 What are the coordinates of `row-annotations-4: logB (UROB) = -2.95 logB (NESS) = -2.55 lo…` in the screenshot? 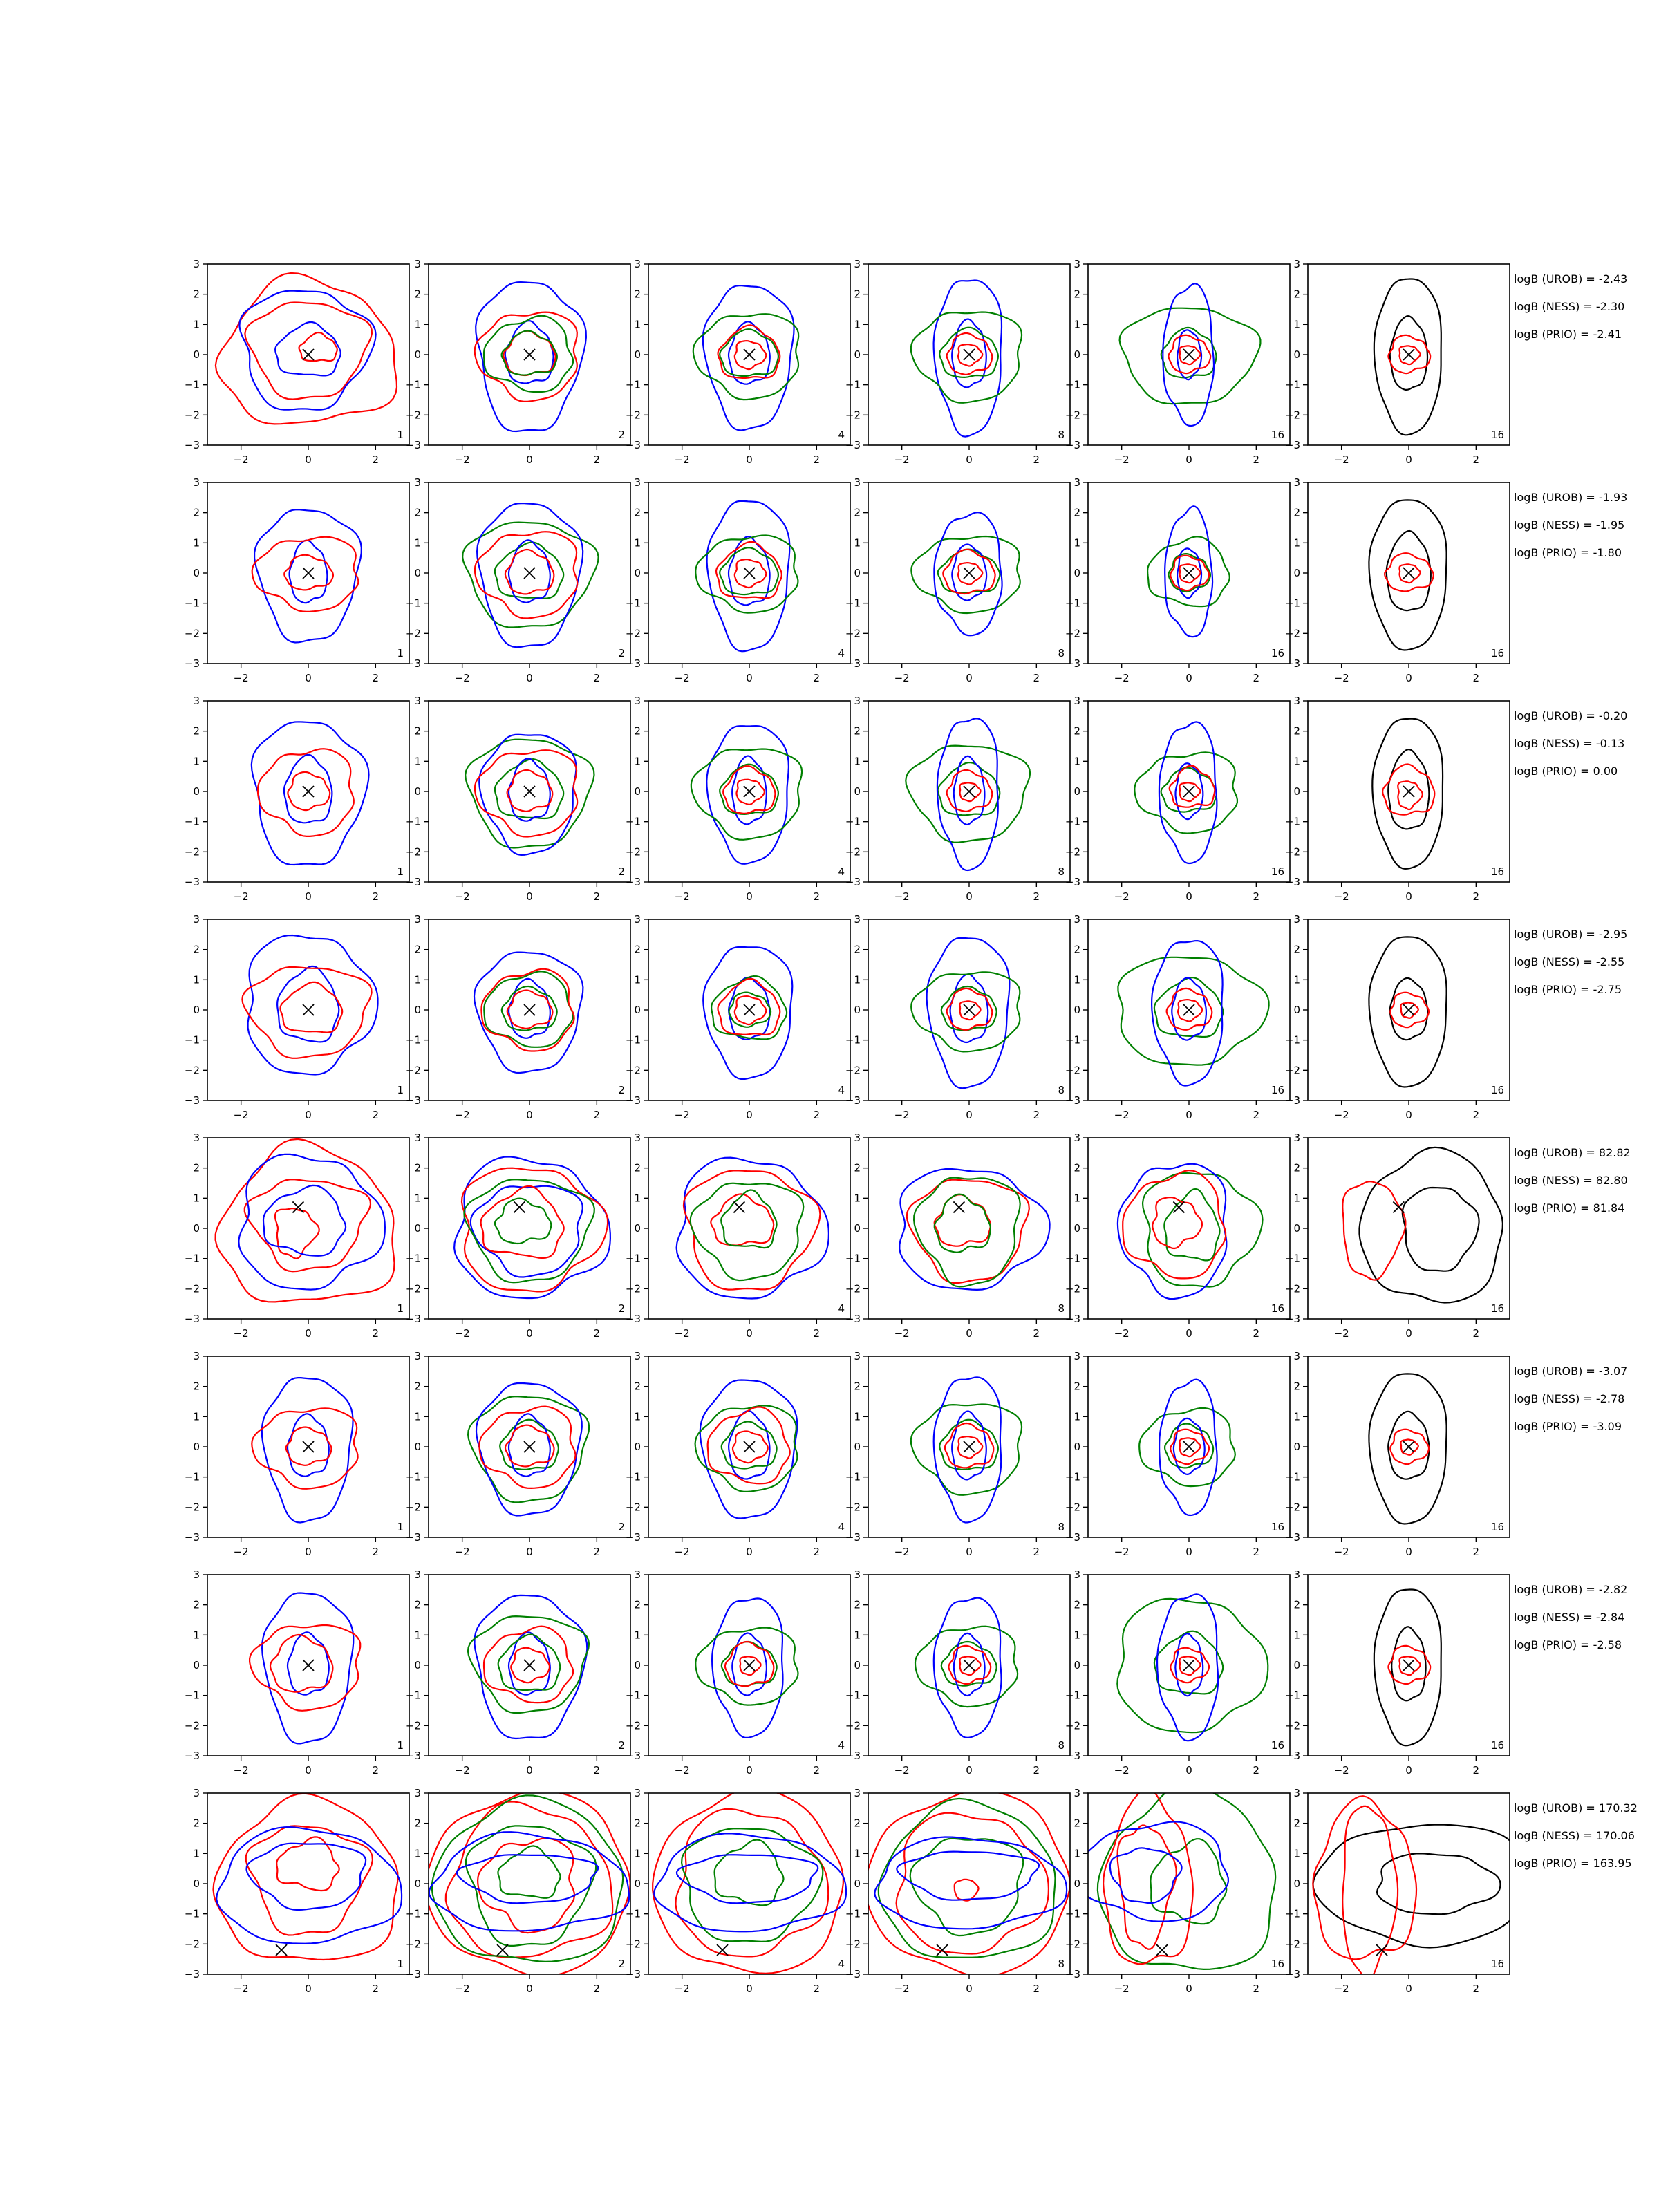 It's located at (1570, 962).